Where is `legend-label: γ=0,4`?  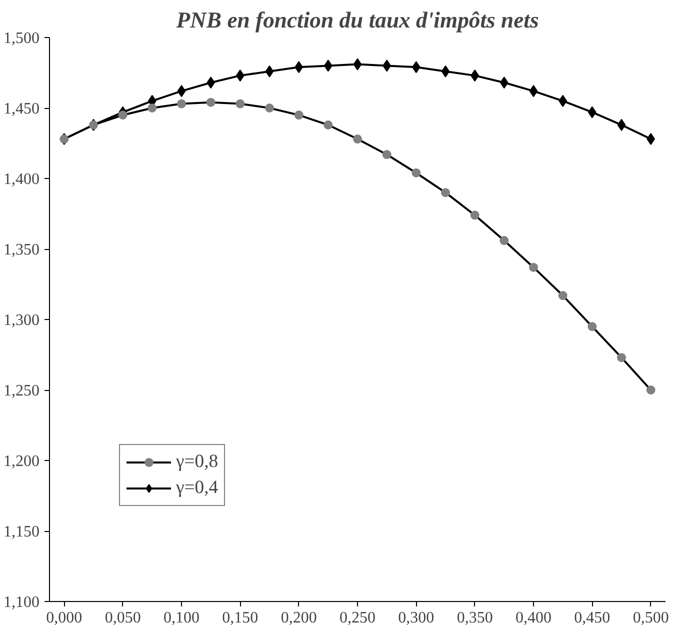
legend-label: γ=0,4 is located at coordinates (197, 488).